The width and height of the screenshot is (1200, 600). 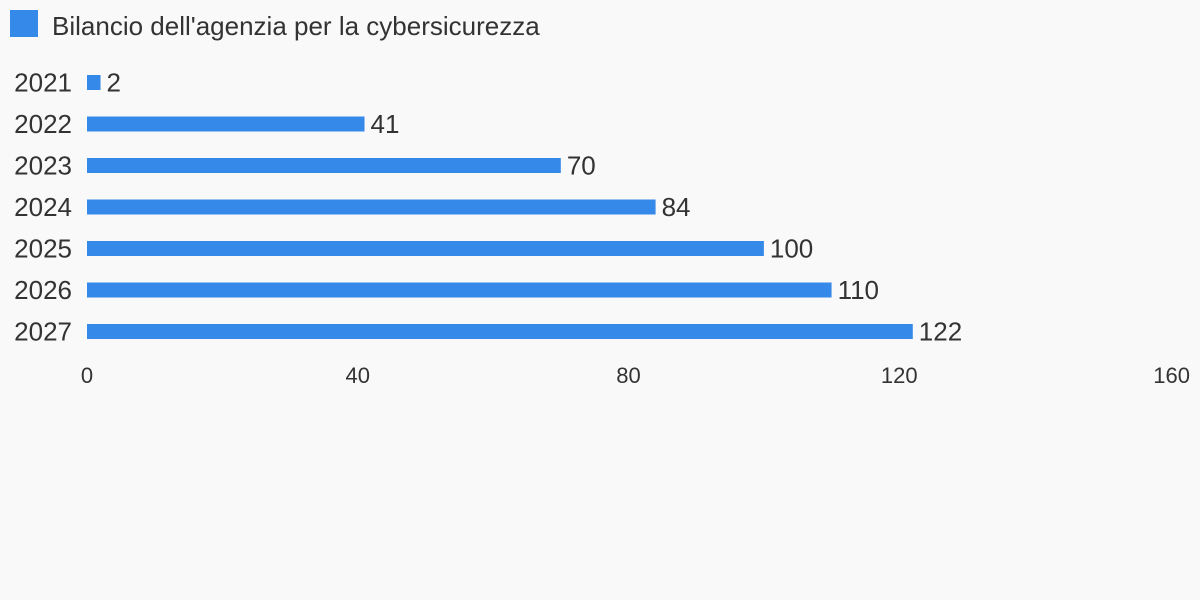 What do you see at coordinates (114, 83) in the screenshot?
I see `value-label-2021: 2` at bounding box center [114, 83].